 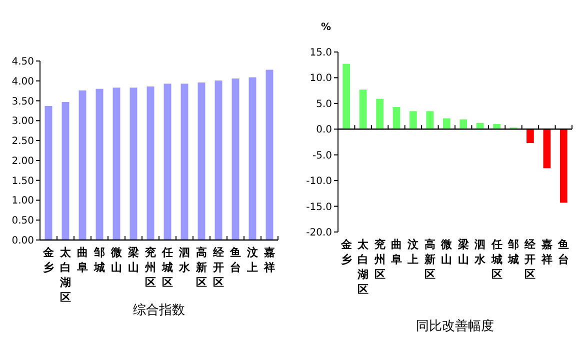 I want to click on y-tick-label: 15.0, so click(x=321, y=53).